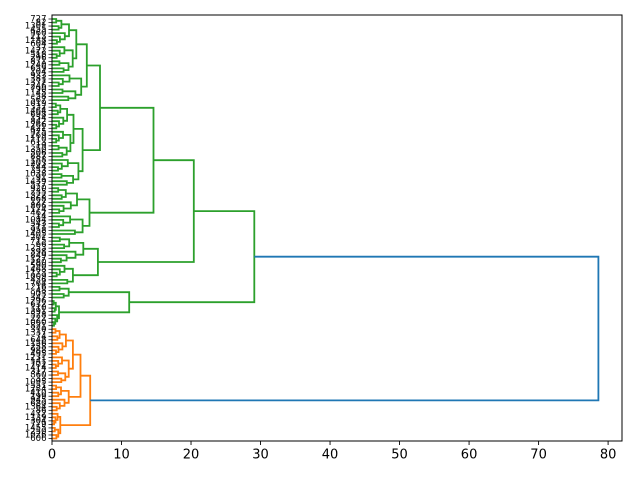 This screenshot has height=480, width=640. I want to click on leaf-label: 958, so click(38, 231).